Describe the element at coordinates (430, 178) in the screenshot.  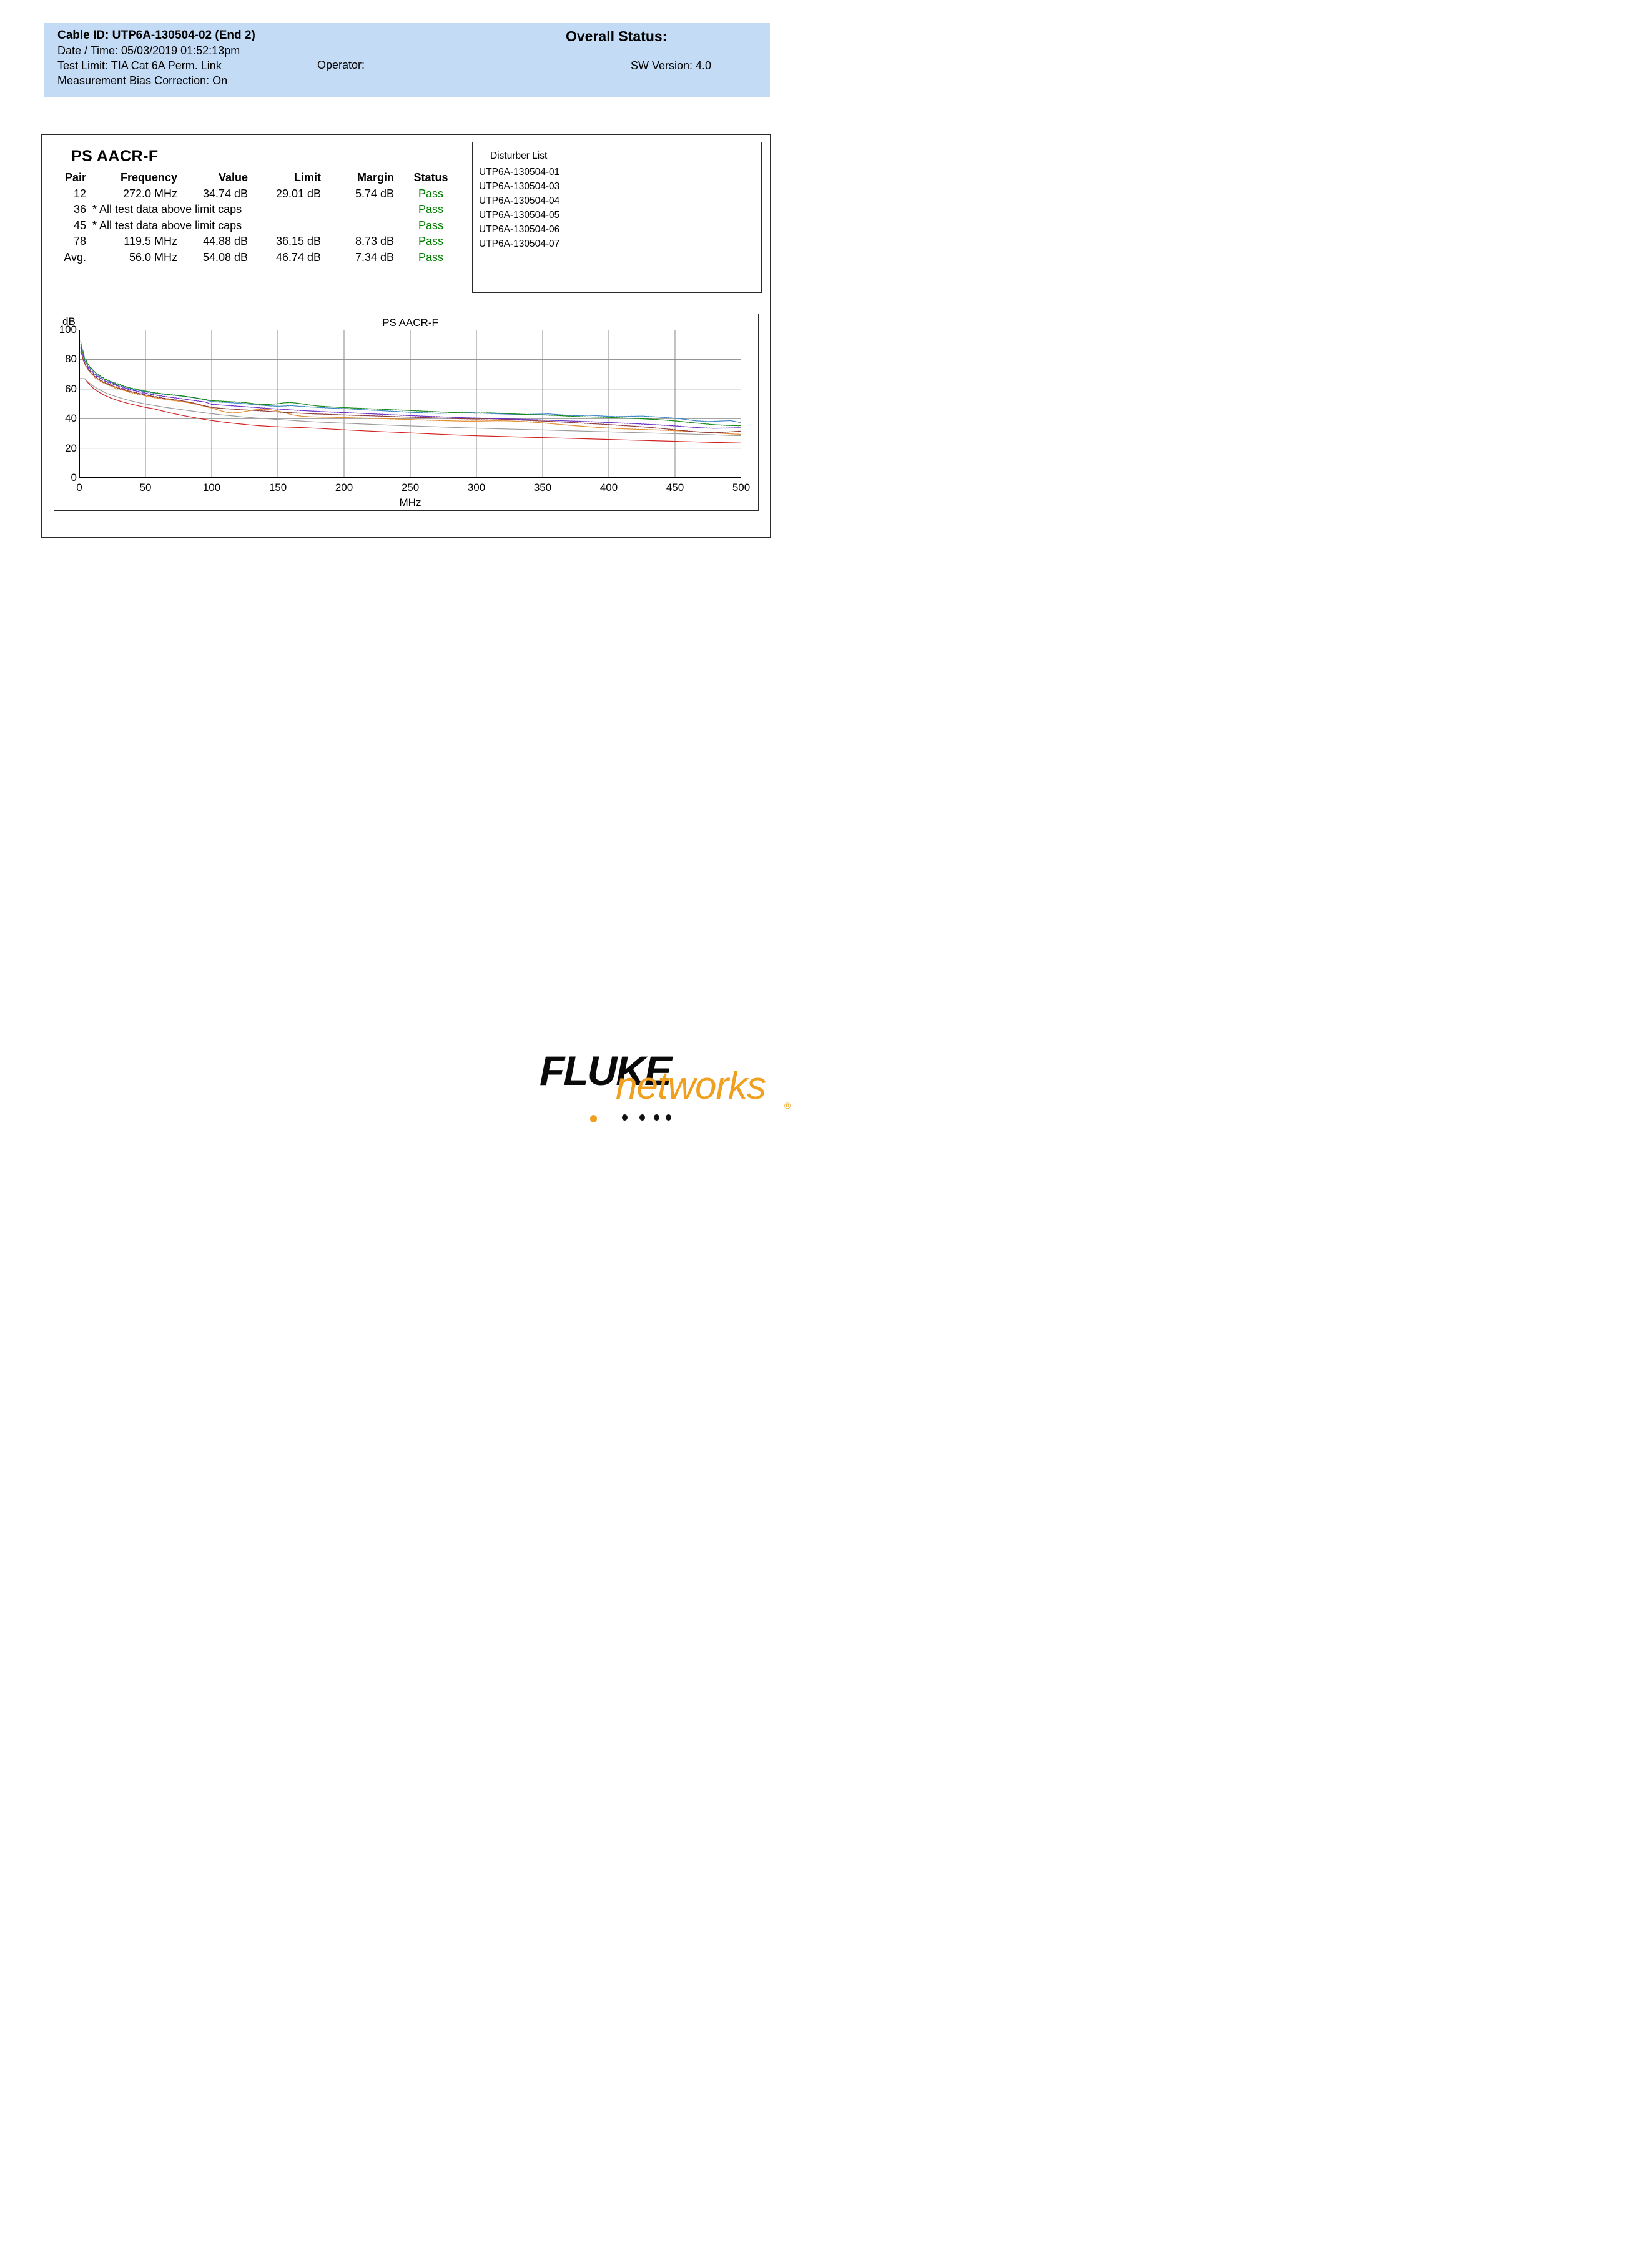
I see `col-header-status: Status` at that location.